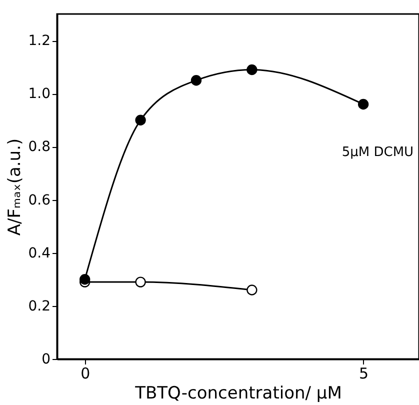 The width and height of the screenshot is (419, 405). Describe the element at coordinates (39, 147) in the screenshot. I see `y-tick-label: 0.8` at that location.